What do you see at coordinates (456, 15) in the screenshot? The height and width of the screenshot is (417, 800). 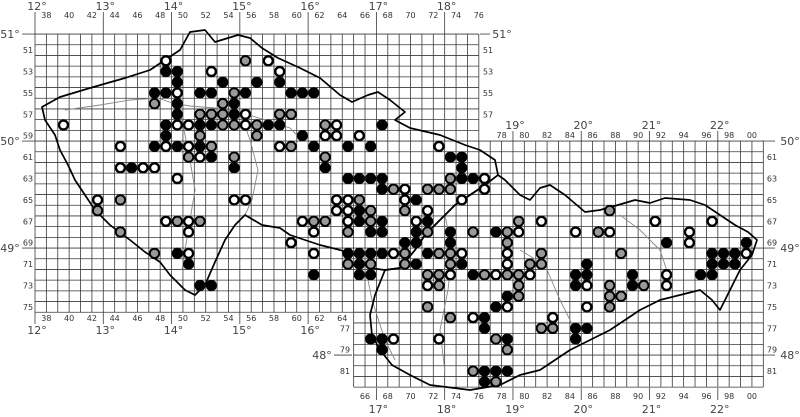 I see `column-label: 74` at bounding box center [456, 15].